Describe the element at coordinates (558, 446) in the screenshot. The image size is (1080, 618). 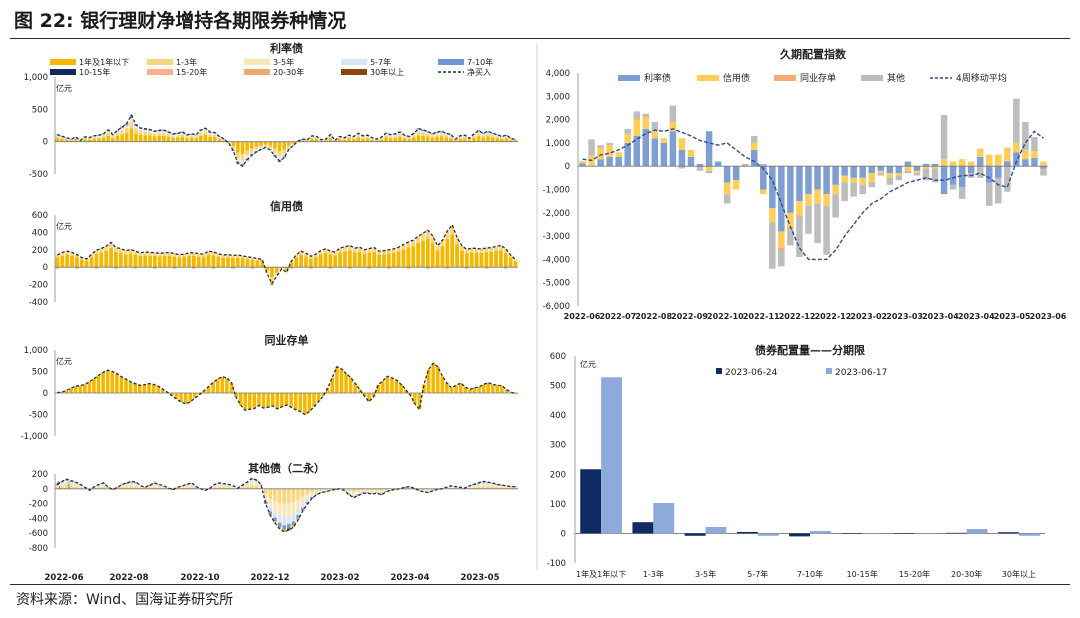
I see `y-tick-label: 300` at that location.